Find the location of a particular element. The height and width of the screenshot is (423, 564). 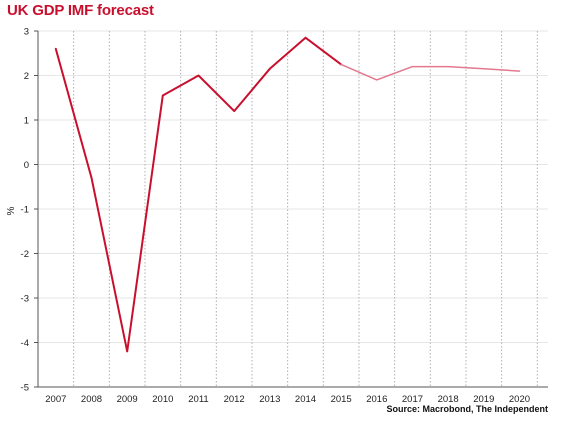

x-tick-label: 2018 is located at coordinates (448, 399).